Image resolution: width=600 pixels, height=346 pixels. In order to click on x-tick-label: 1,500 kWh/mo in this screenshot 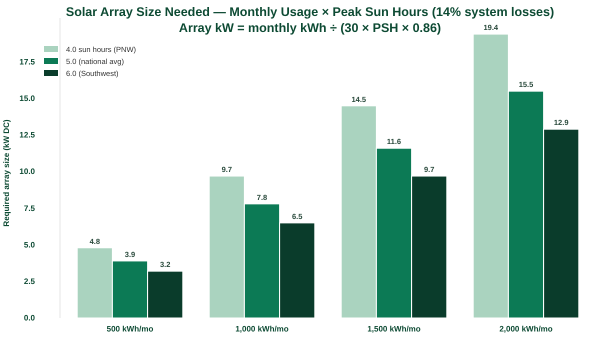, I will do `click(394, 329)`.